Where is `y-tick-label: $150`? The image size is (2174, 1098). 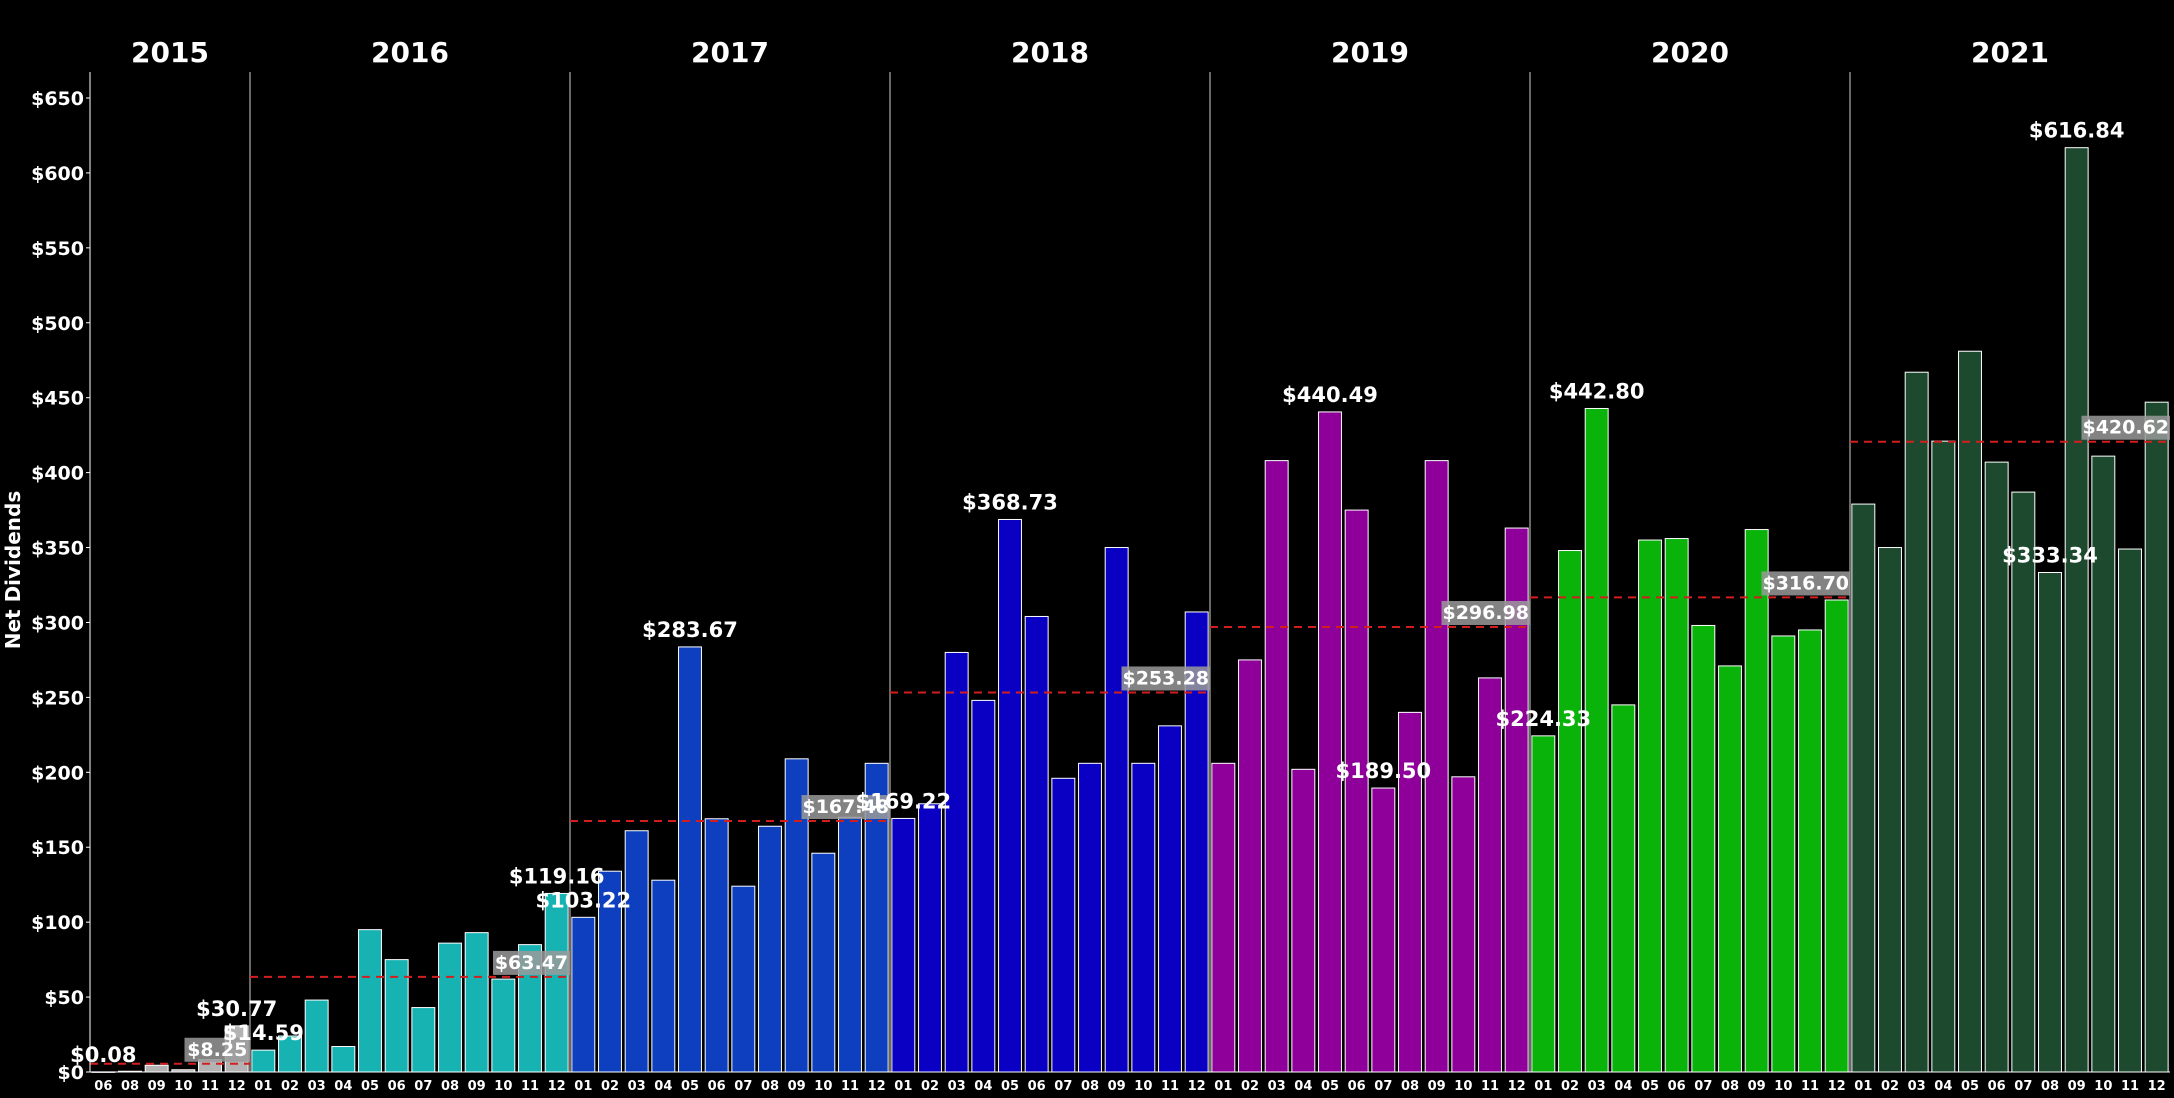 y-tick-label: $150 is located at coordinates (57, 848).